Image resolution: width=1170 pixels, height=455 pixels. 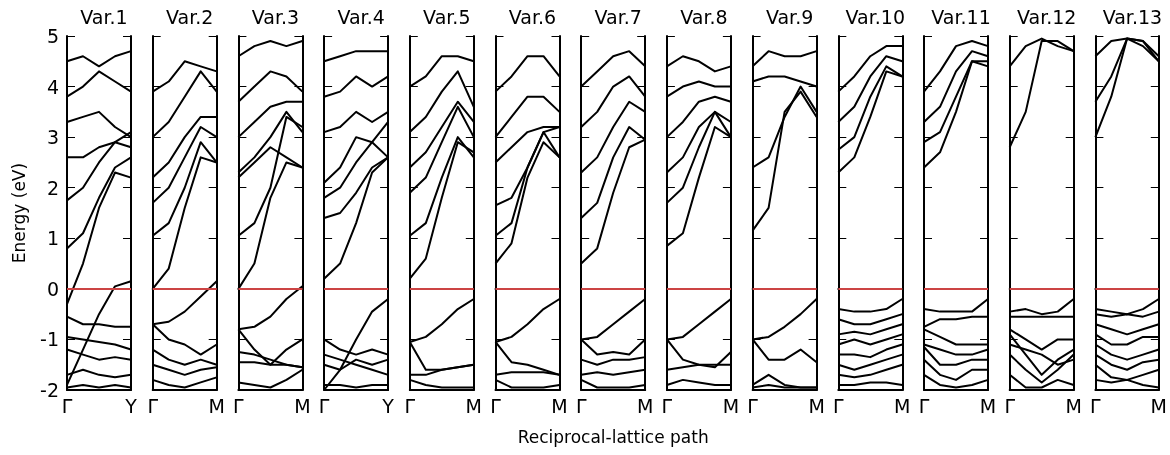 What do you see at coordinates (52, 288) in the screenshot?
I see `y-tick-label: 0` at bounding box center [52, 288].